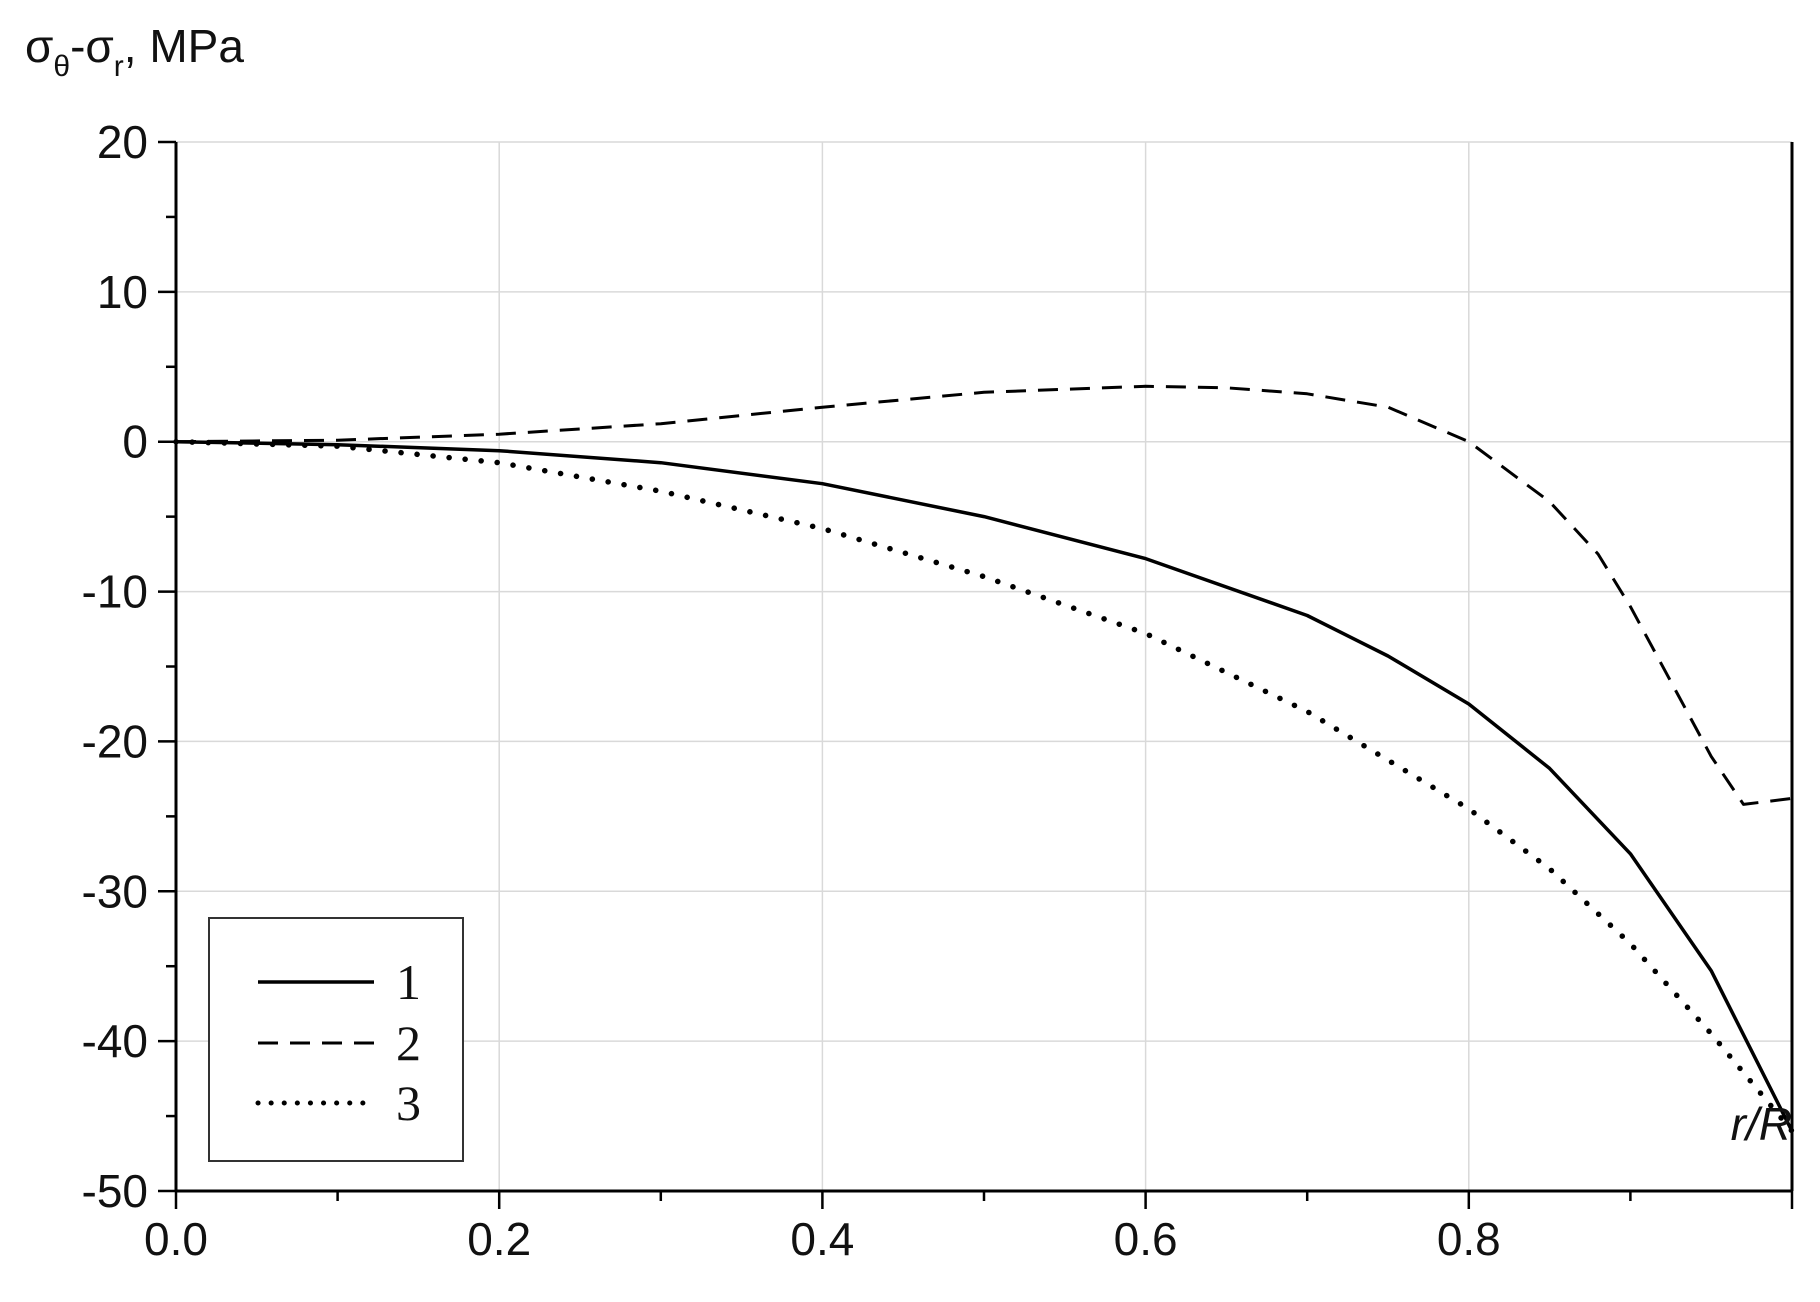 This screenshot has height=1302, width=1820. What do you see at coordinates (176, 1239) in the screenshot?
I see `x-tick-label-0: 0.0` at bounding box center [176, 1239].